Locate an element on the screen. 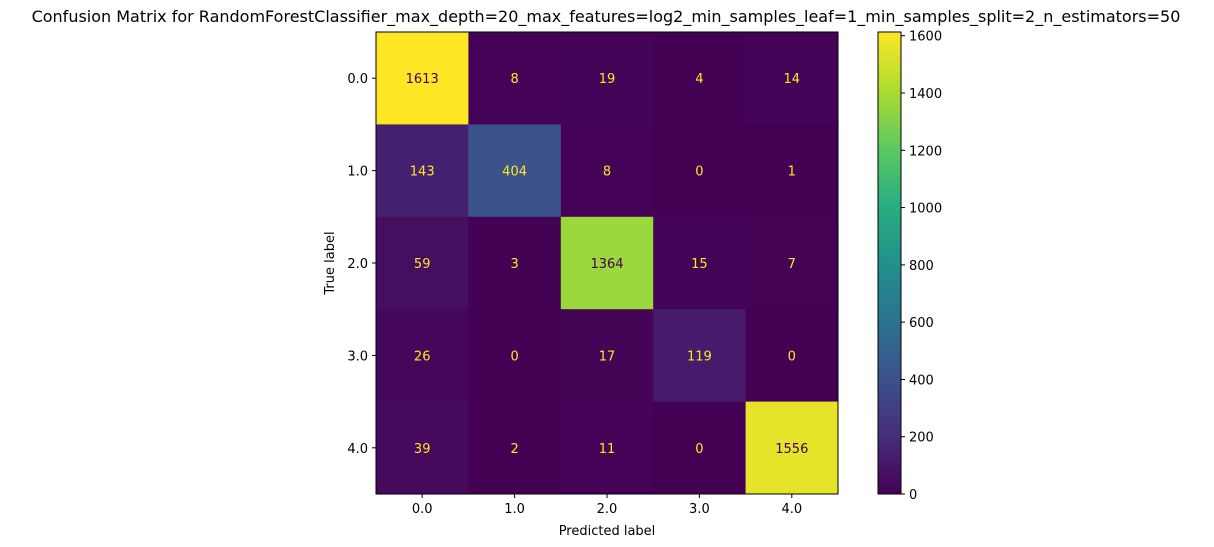  cell-value-label: 59 is located at coordinates (422, 264).